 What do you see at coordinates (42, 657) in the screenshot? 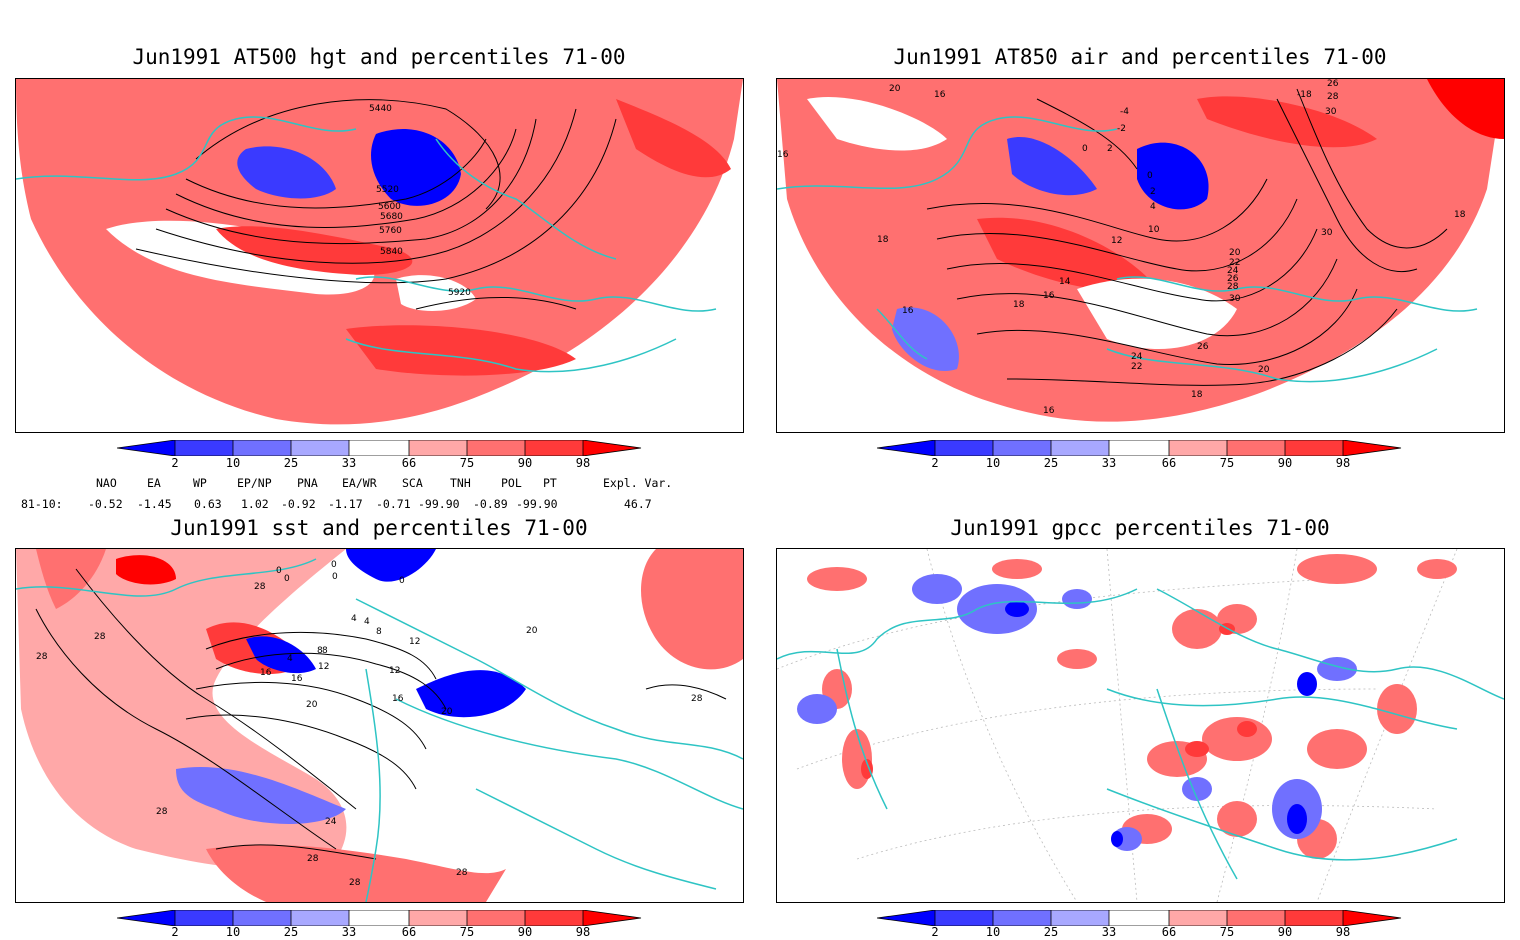
I see `contour-label-sst-21: 28` at bounding box center [42, 657].